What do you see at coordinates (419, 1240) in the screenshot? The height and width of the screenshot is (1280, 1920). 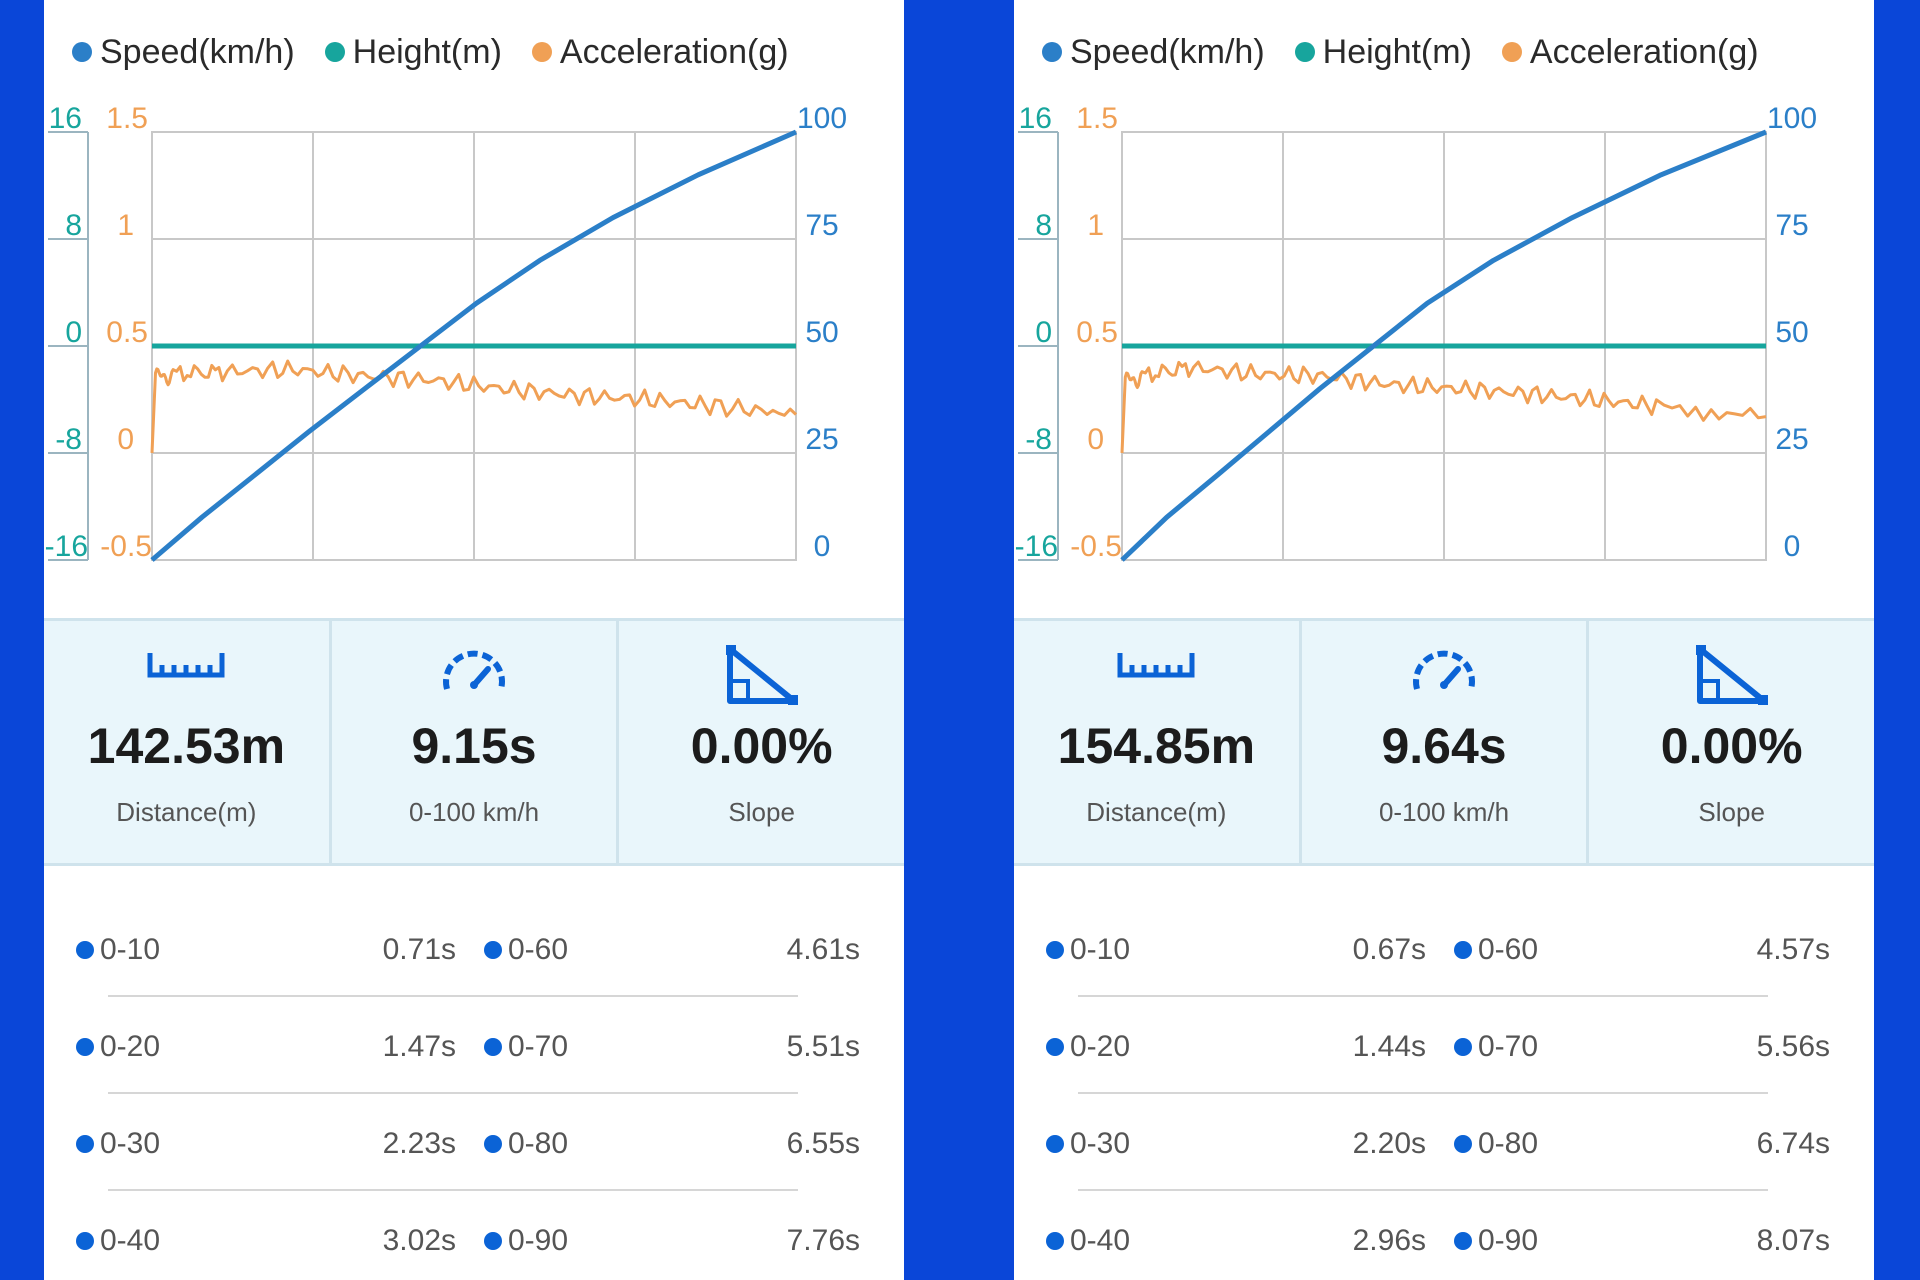 I see `split-time: 3.02s` at bounding box center [419, 1240].